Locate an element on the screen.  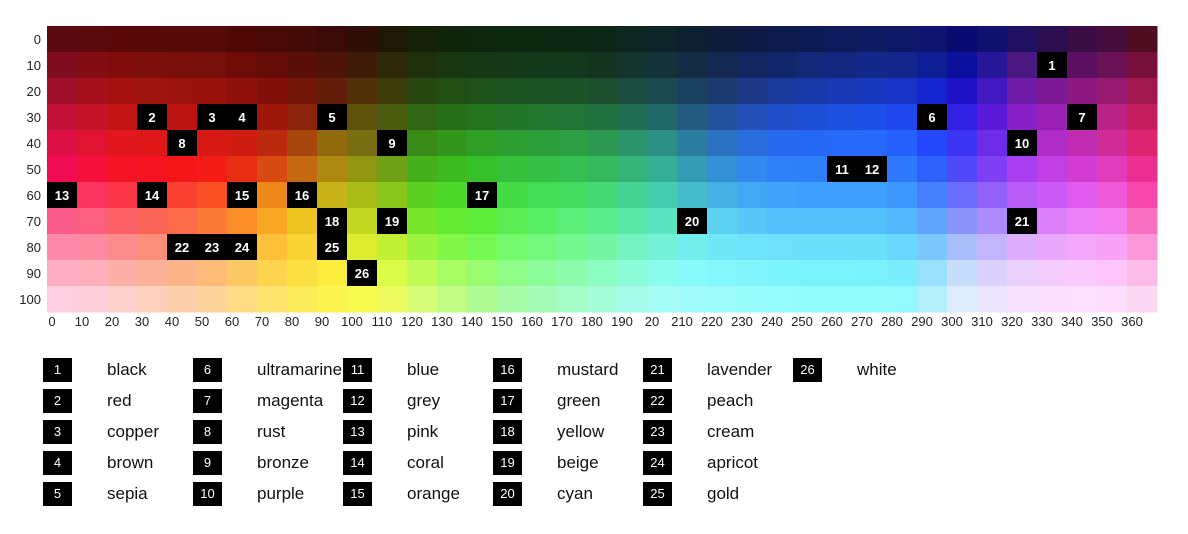
marker-label: 21 is located at coordinates (1022, 221).